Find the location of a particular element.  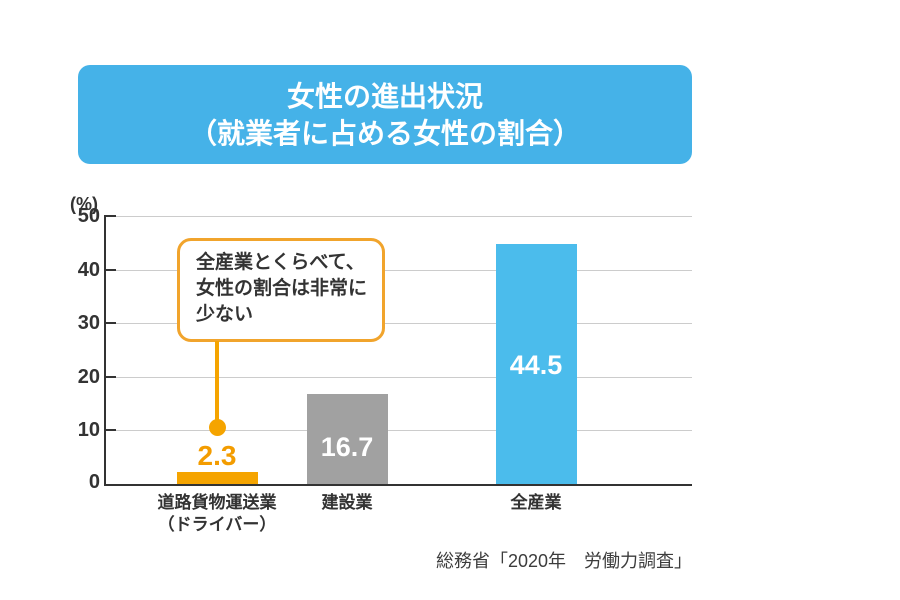

category-label-all-industries: 全産業 is located at coordinates (536, 502).